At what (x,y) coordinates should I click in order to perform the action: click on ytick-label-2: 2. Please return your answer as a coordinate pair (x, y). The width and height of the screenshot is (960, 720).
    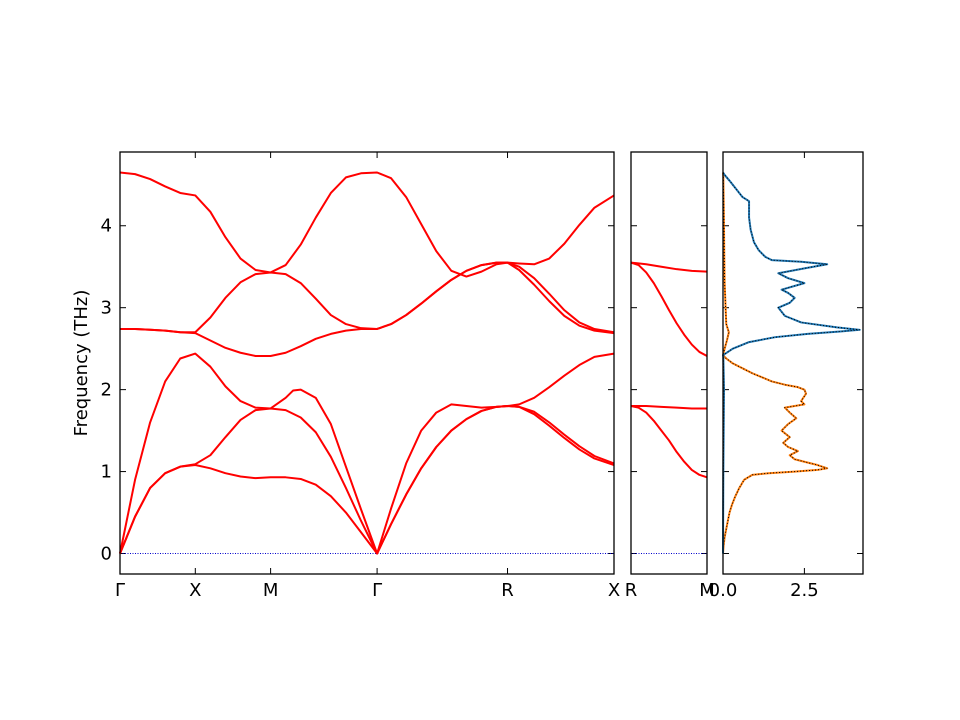
    Looking at the image, I should click on (106, 390).